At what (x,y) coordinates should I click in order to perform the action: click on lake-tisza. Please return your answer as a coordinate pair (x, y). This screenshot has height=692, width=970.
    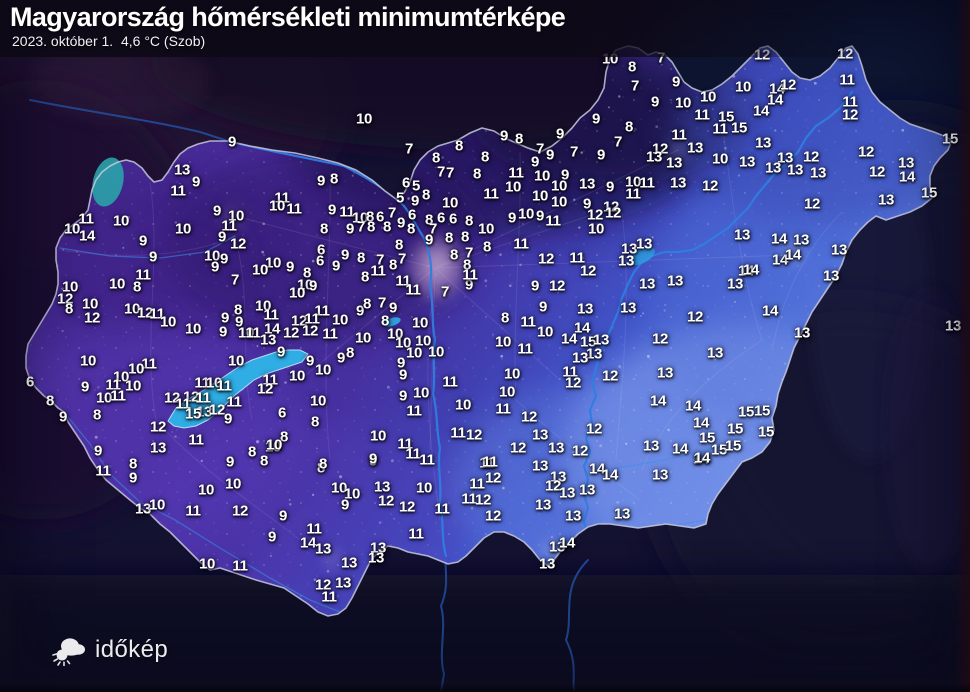
    Looking at the image, I should click on (642, 256).